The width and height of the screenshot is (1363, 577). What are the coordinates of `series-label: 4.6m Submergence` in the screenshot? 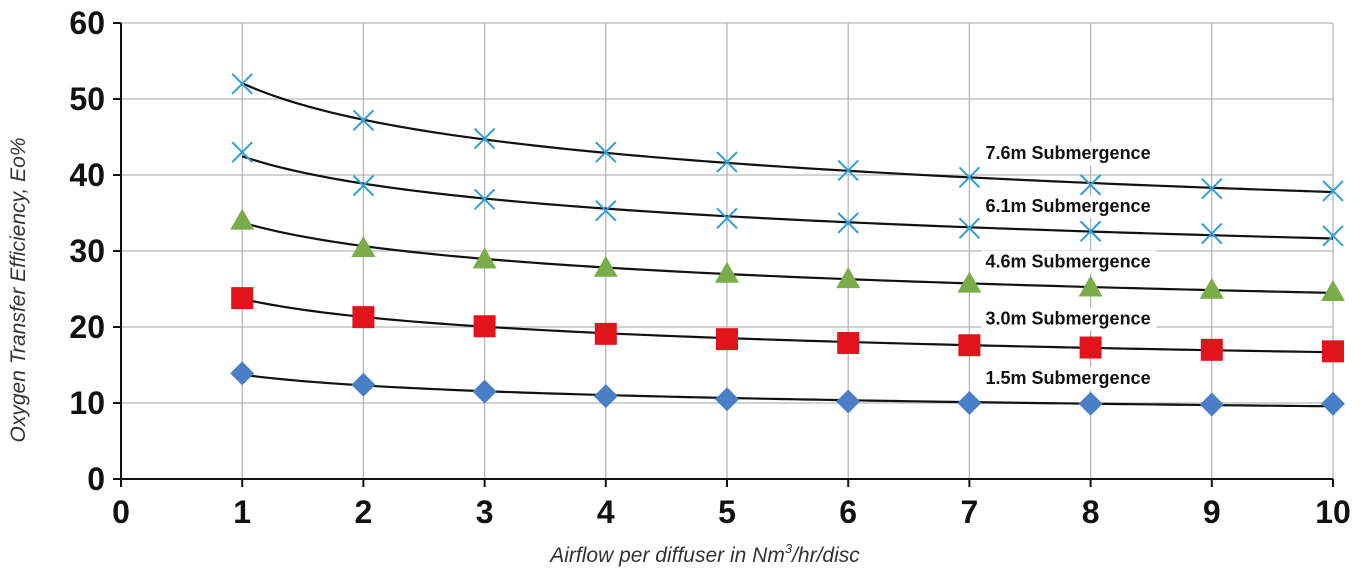 It's located at (1068, 262).